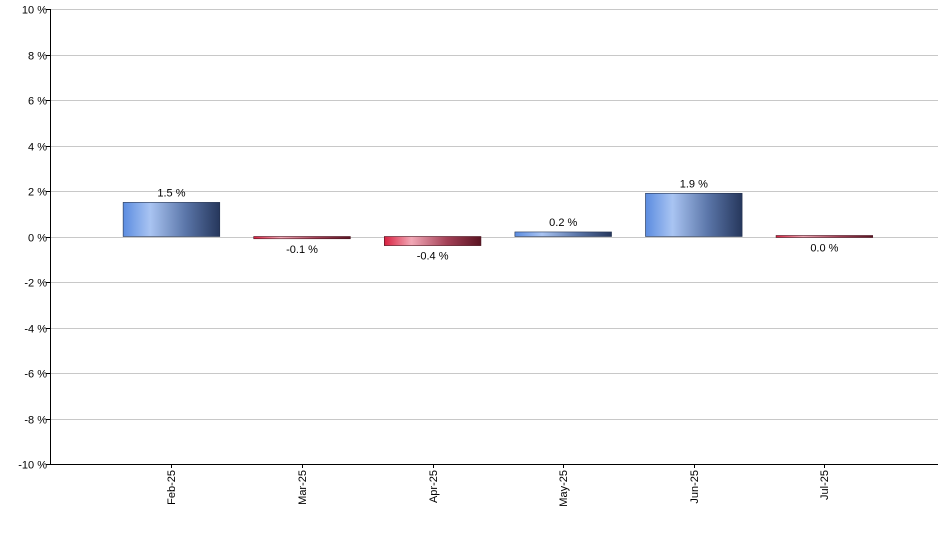 The image size is (940, 550). I want to click on y-tick-label: 2 %, so click(37, 193).